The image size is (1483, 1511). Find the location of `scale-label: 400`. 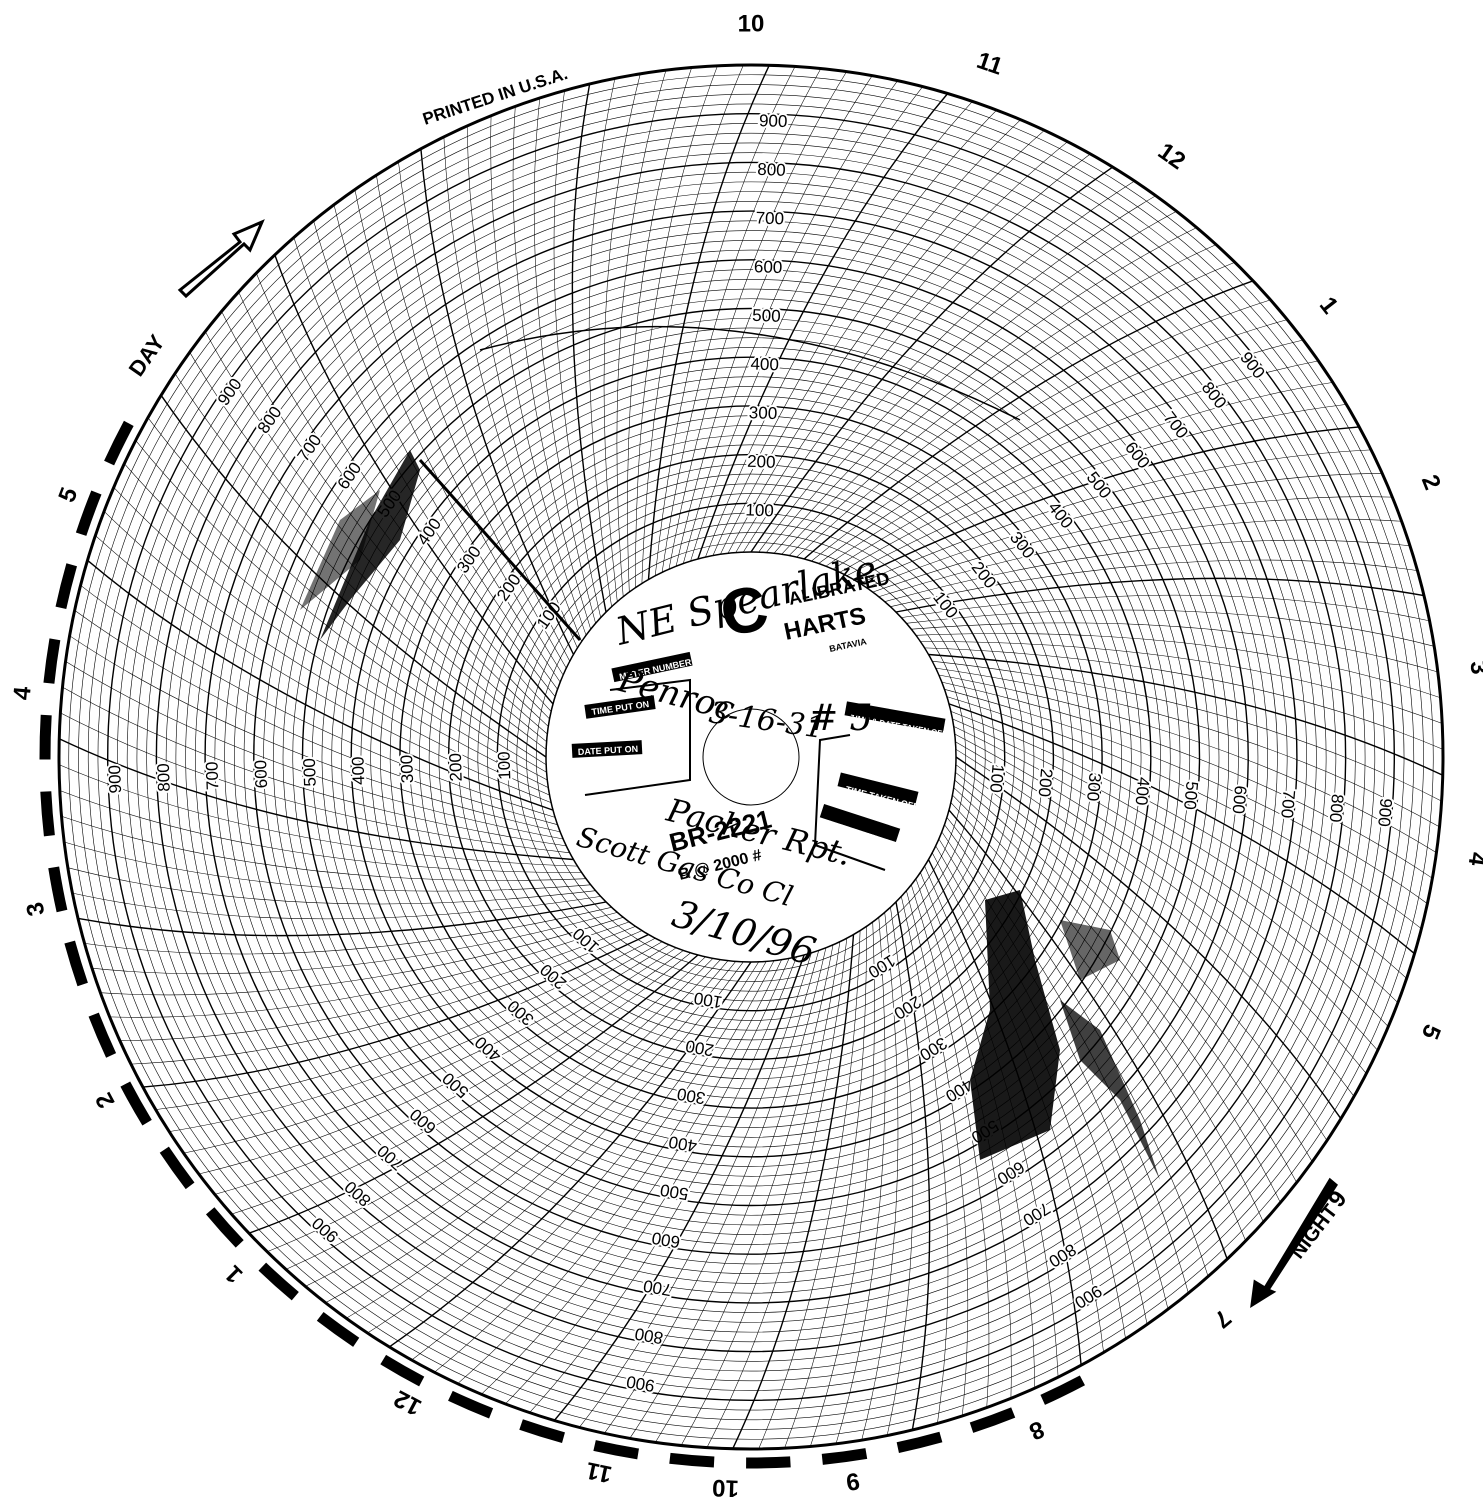

scale-label: 400 is located at coordinates (1142, 791).